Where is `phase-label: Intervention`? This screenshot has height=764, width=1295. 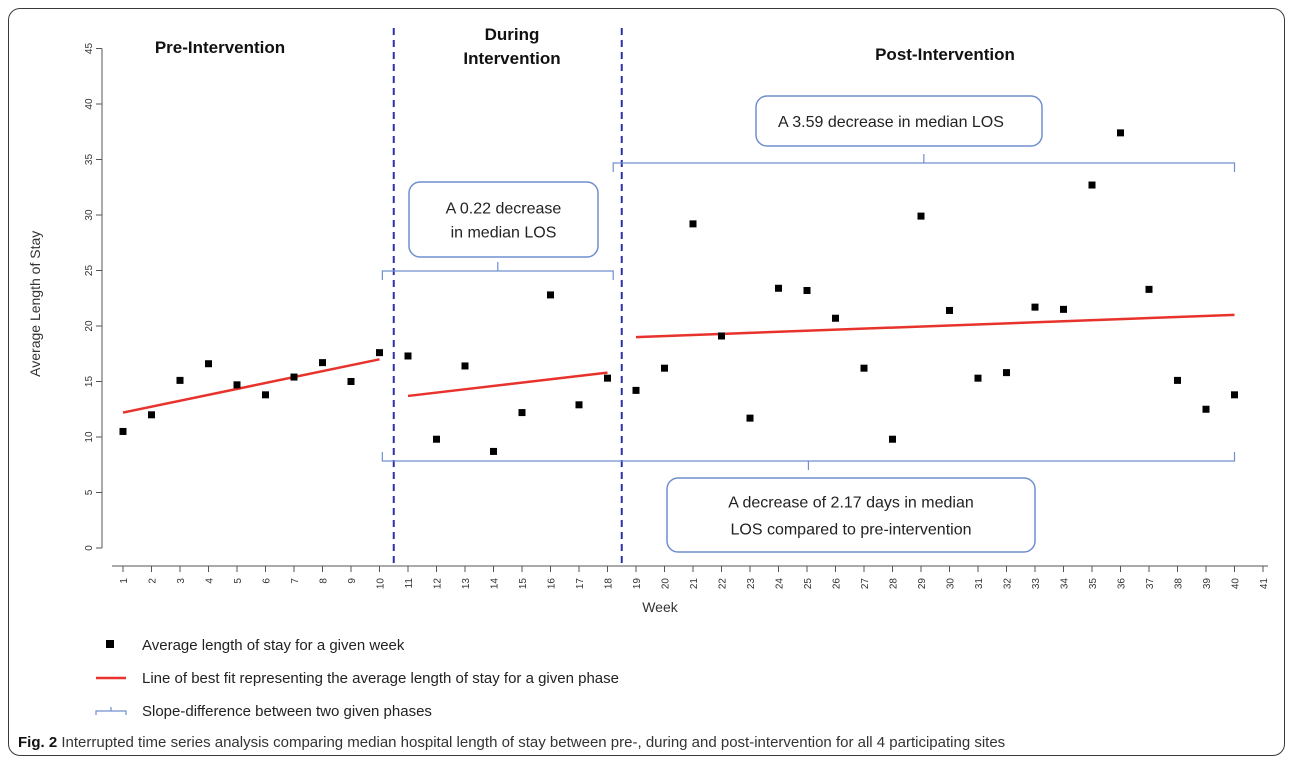 phase-label: Intervention is located at coordinates (511, 58).